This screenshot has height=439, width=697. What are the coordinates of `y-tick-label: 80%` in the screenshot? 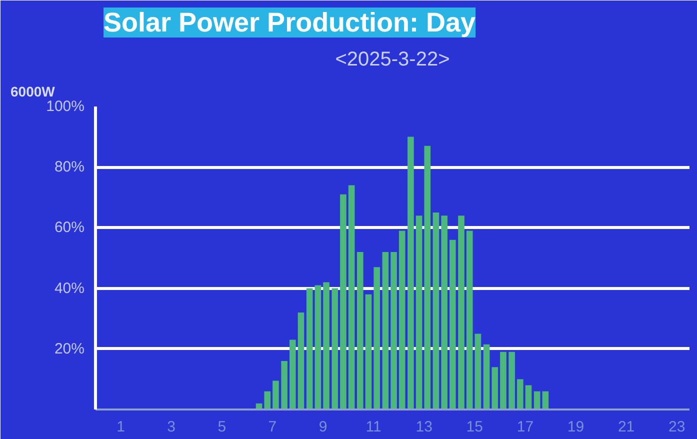 It's located at (69, 167).